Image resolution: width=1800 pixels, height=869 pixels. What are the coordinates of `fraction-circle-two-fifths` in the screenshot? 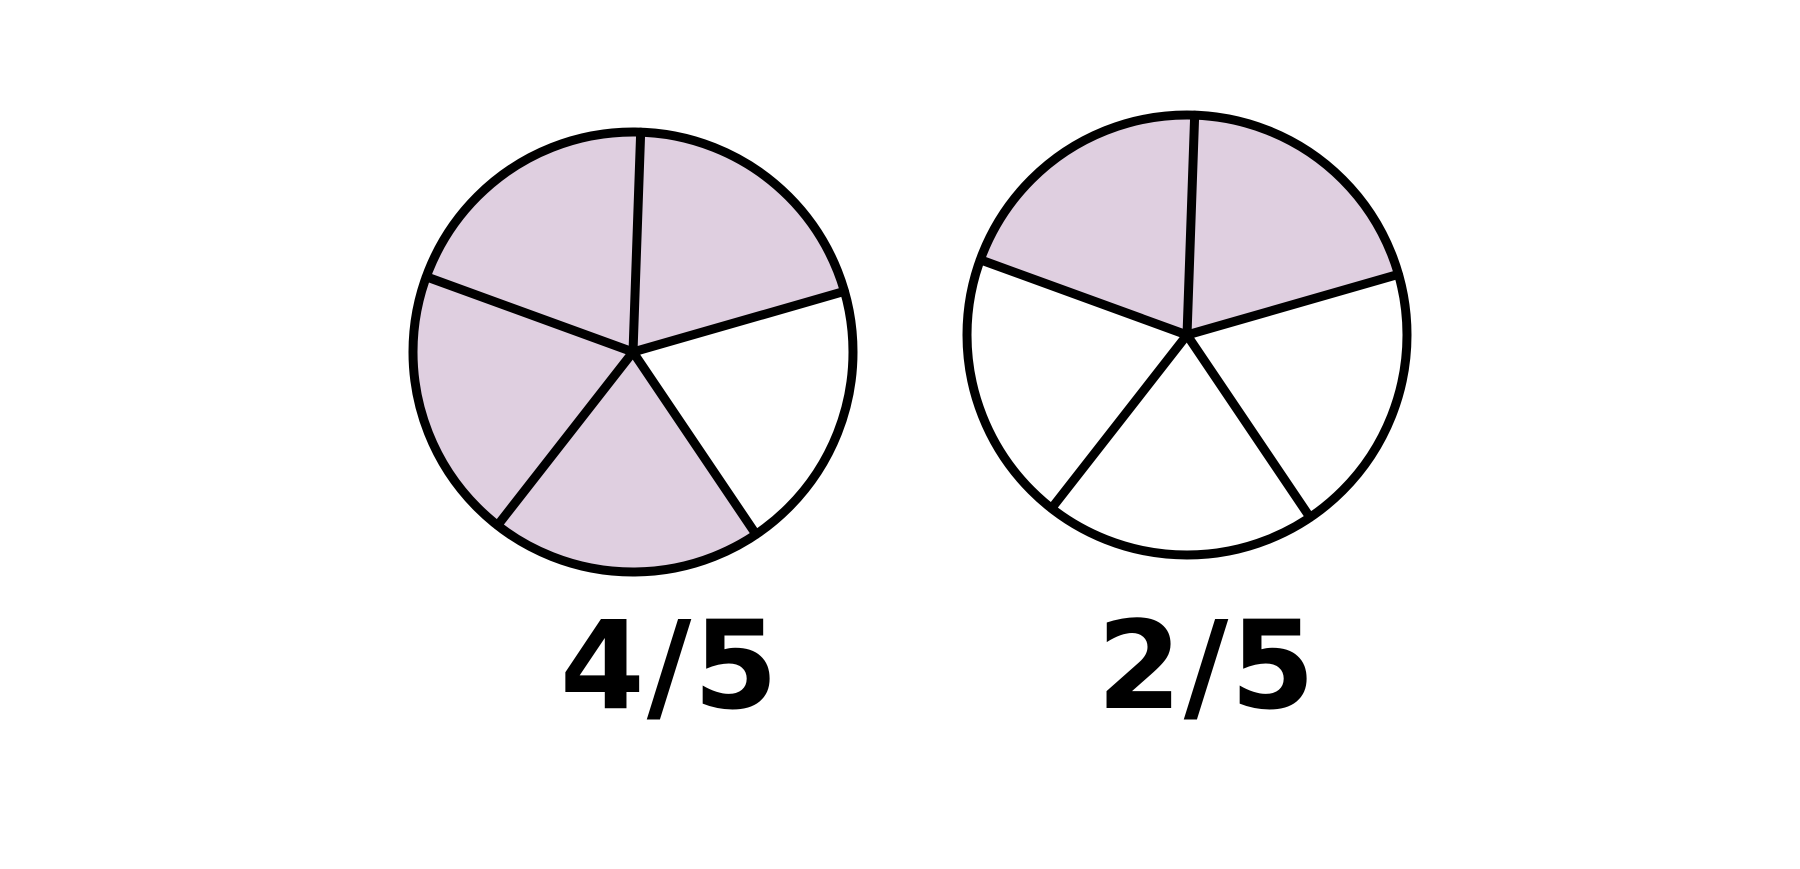 It's located at (1187, 335).